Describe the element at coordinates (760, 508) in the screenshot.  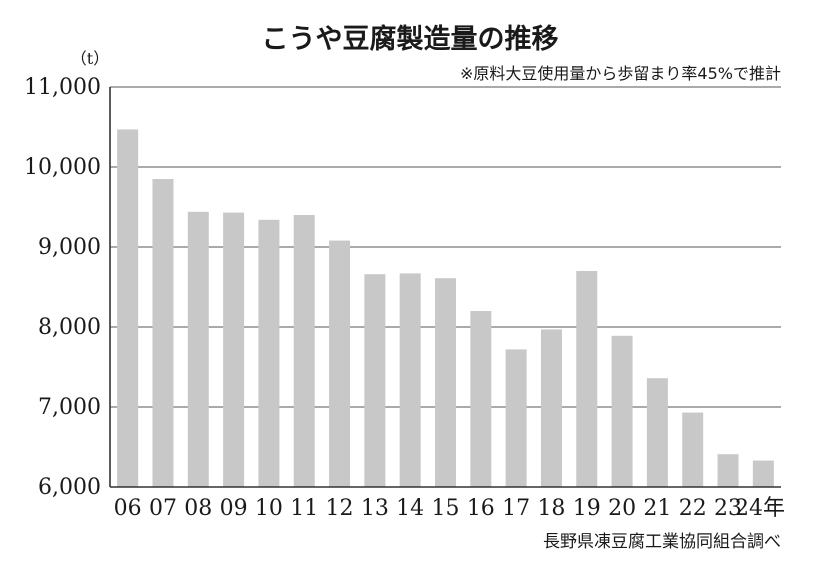
I see `x-tick-label: 24年` at that location.